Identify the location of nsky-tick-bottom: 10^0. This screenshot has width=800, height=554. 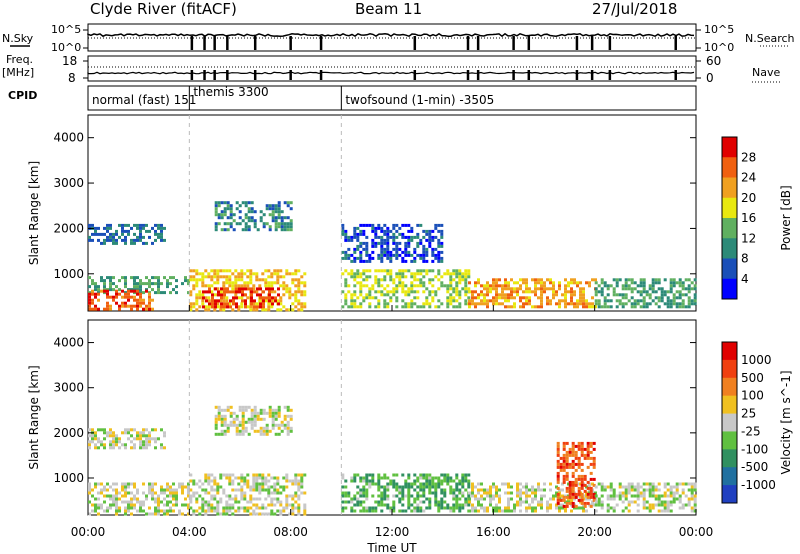
(66, 47).